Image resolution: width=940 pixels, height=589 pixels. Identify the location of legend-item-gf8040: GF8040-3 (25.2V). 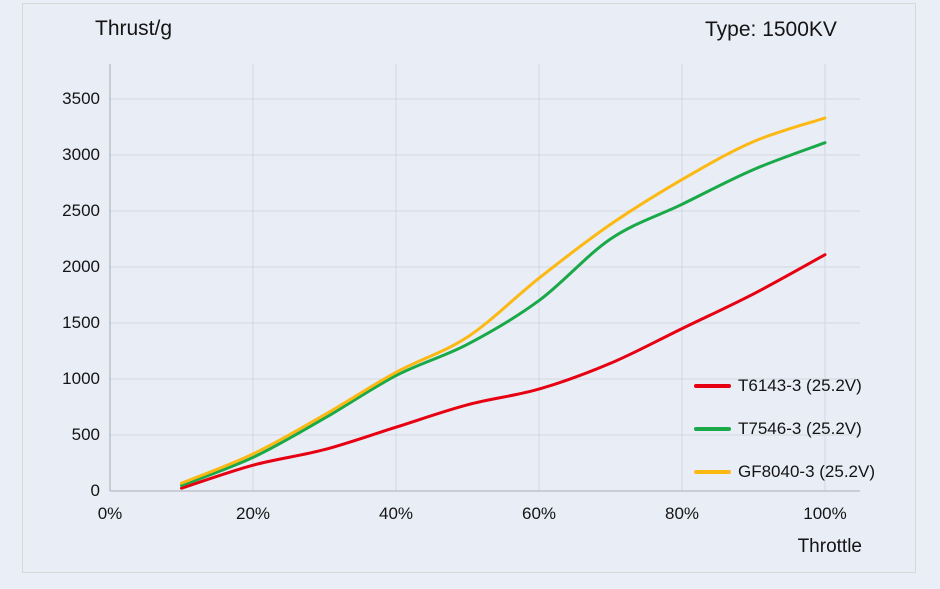
(785, 471).